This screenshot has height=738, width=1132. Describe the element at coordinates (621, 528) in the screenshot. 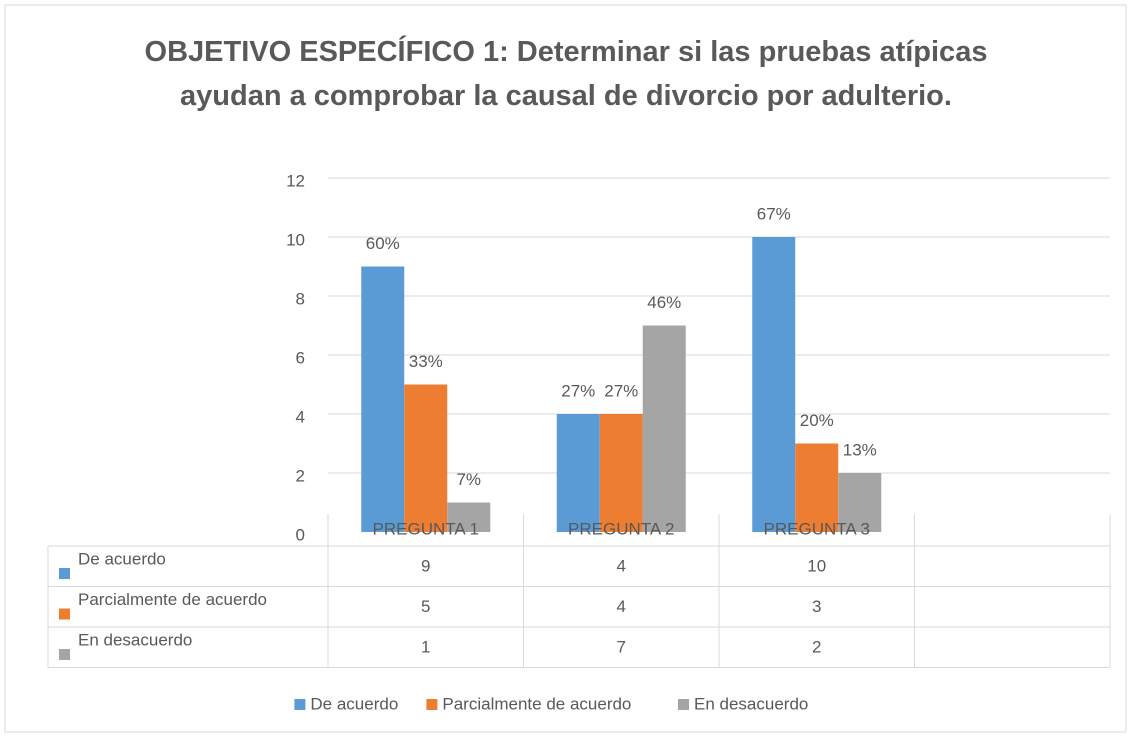

I see `x-tick-label: PREGUNTA 2` at that location.